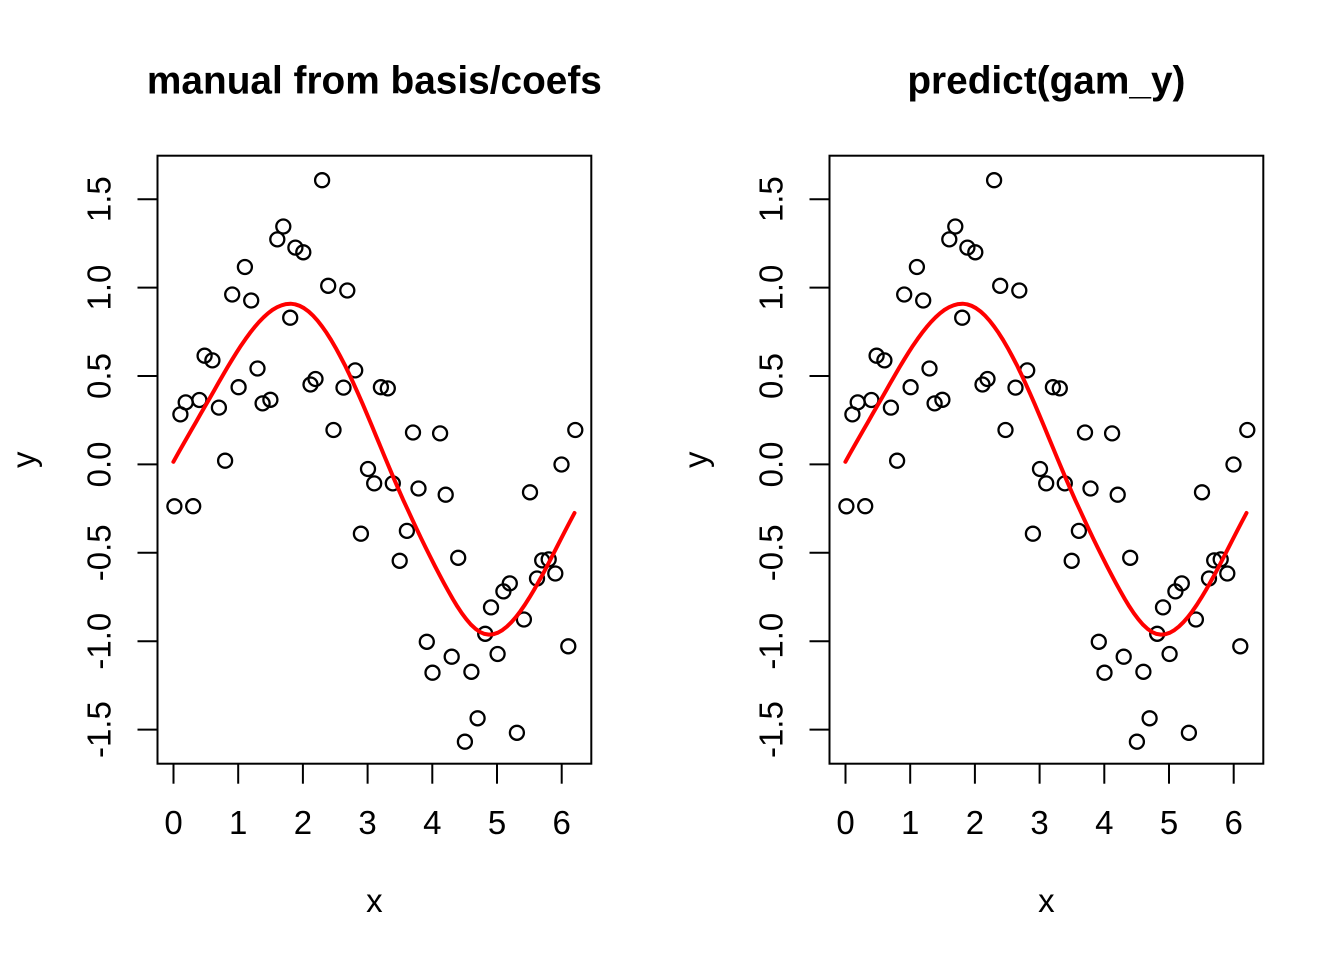 This screenshot has height=965, width=1344. I want to click on svg-text: predict(gam_y), so click(1046, 80).